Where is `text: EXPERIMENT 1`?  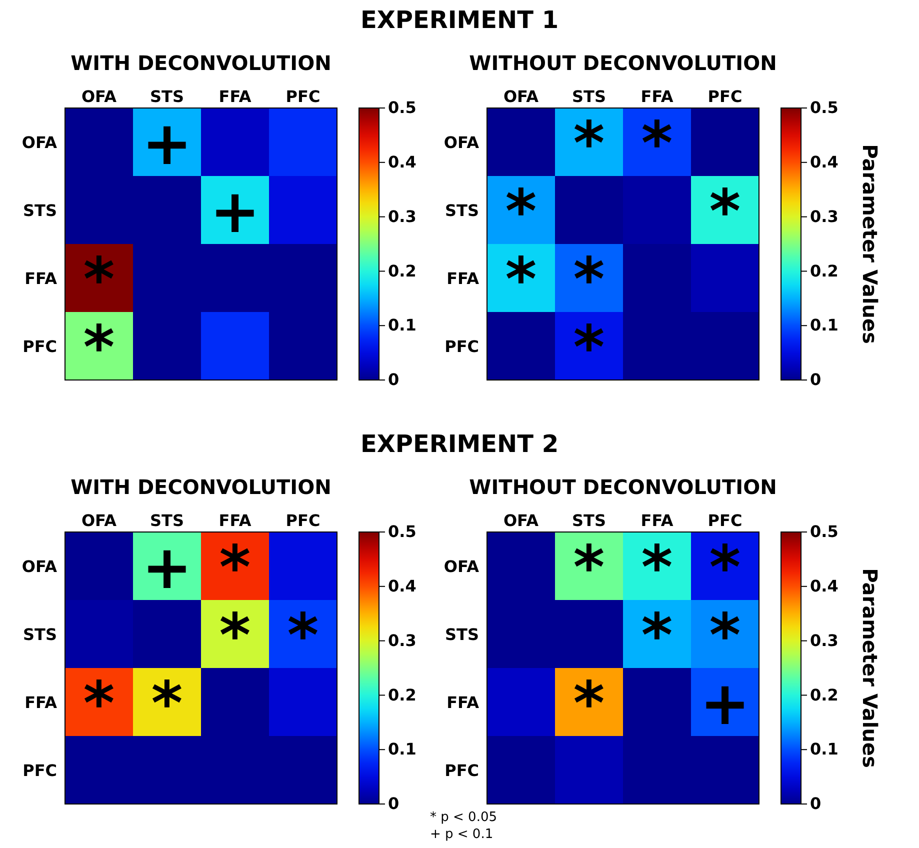 text: EXPERIMENT 1 is located at coordinates (459, 20).